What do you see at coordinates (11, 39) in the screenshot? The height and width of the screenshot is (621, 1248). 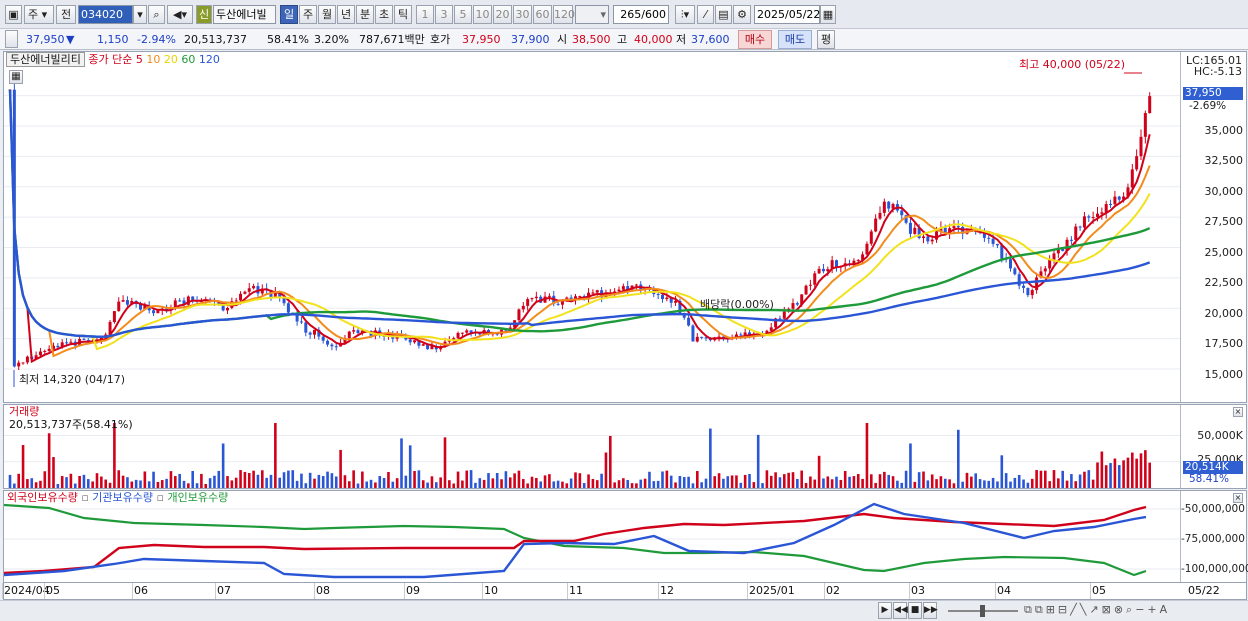 I see `toggle-icon` at bounding box center [11, 39].